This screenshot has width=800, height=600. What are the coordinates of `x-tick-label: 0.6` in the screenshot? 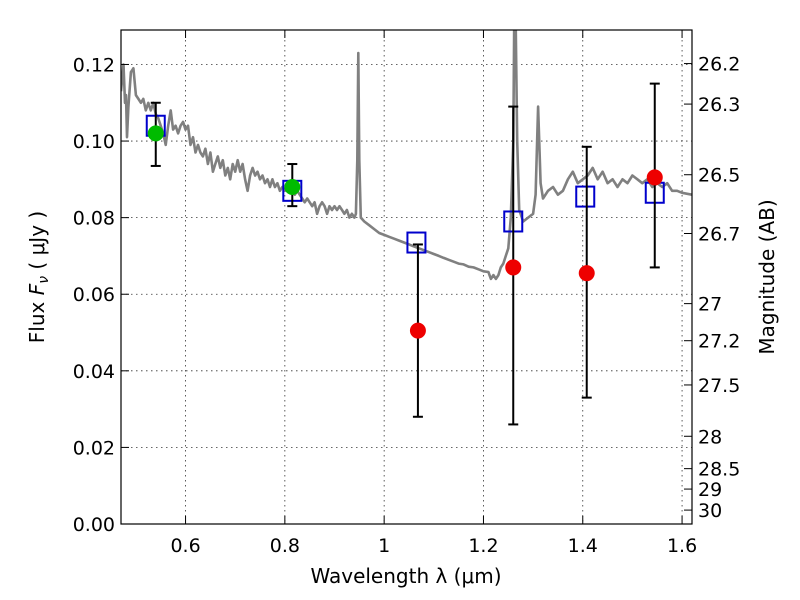 It's located at (185, 546).